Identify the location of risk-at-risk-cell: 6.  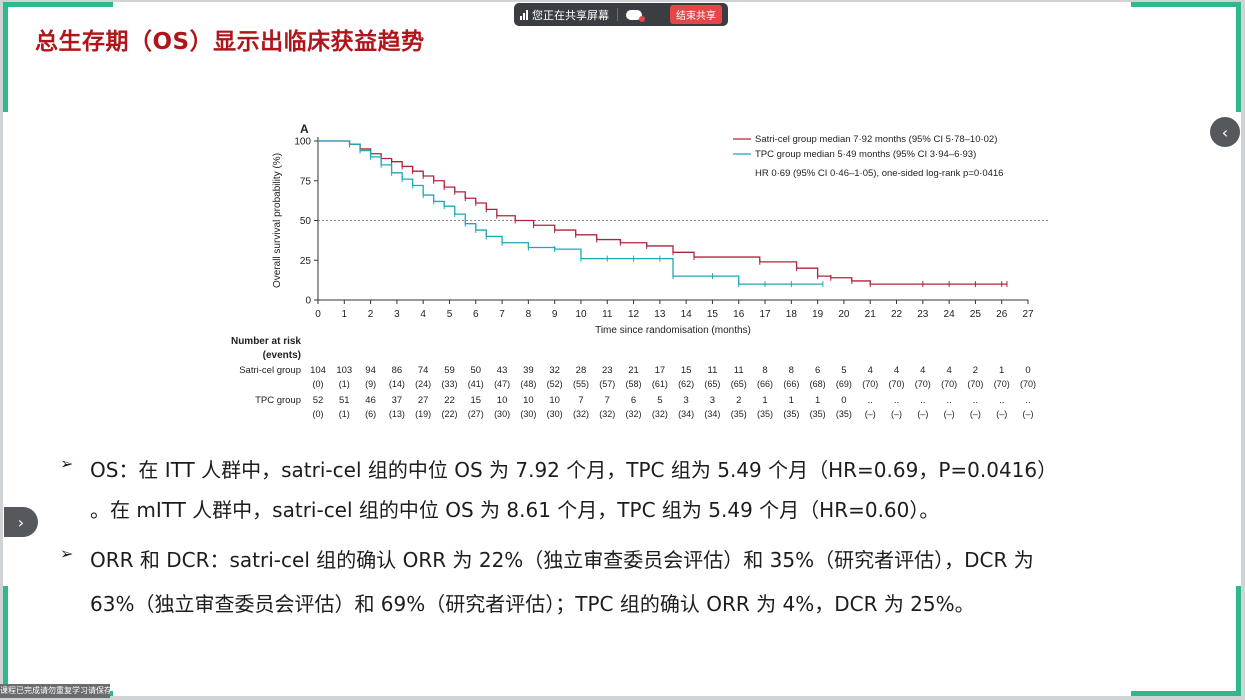
(817, 370).